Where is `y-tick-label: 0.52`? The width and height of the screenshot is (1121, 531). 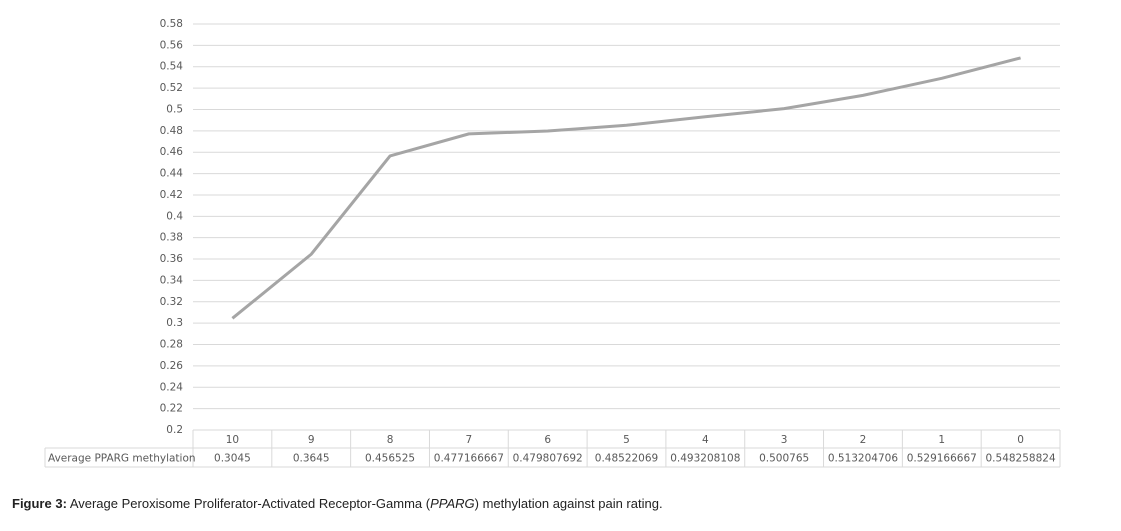
y-tick-label: 0.52 is located at coordinates (171, 88).